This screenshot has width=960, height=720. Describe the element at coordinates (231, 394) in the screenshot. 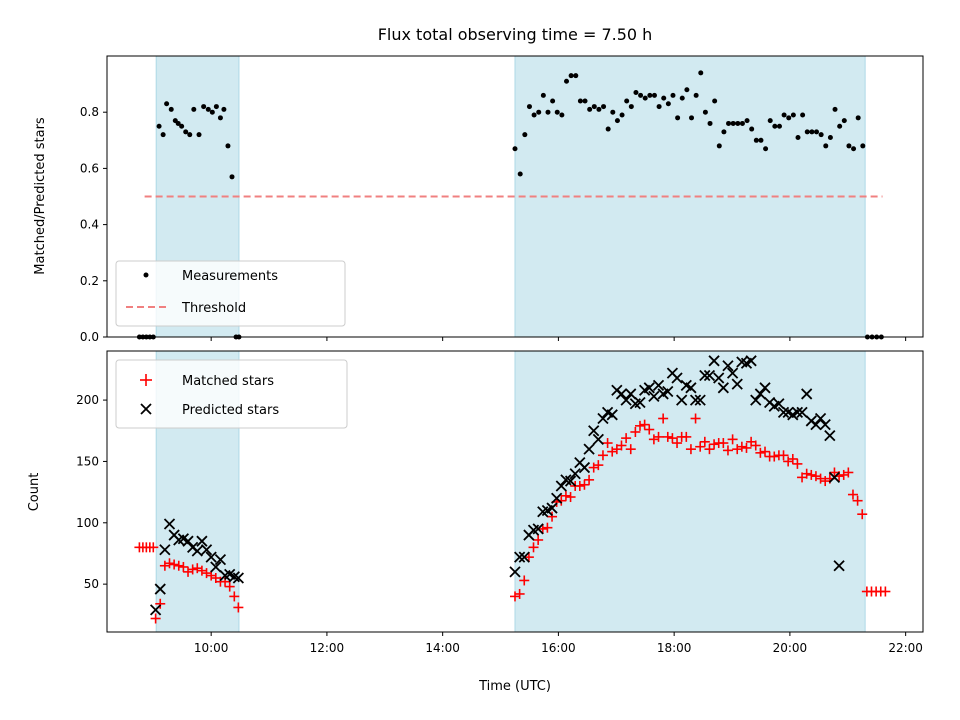

I see `legend-bottom: Matched stars Predicted stars` at that location.